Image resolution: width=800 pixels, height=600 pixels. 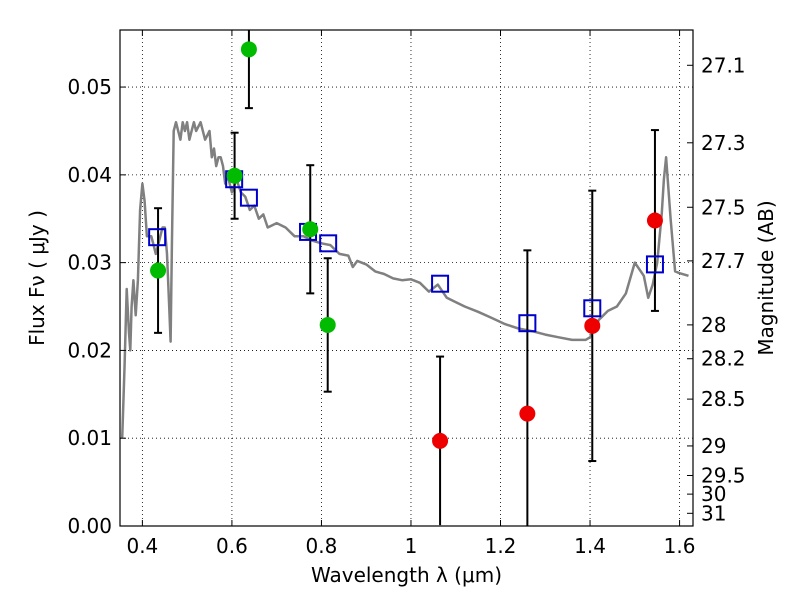 I want to click on x-tick-label: 1.6, so click(x=680, y=546).